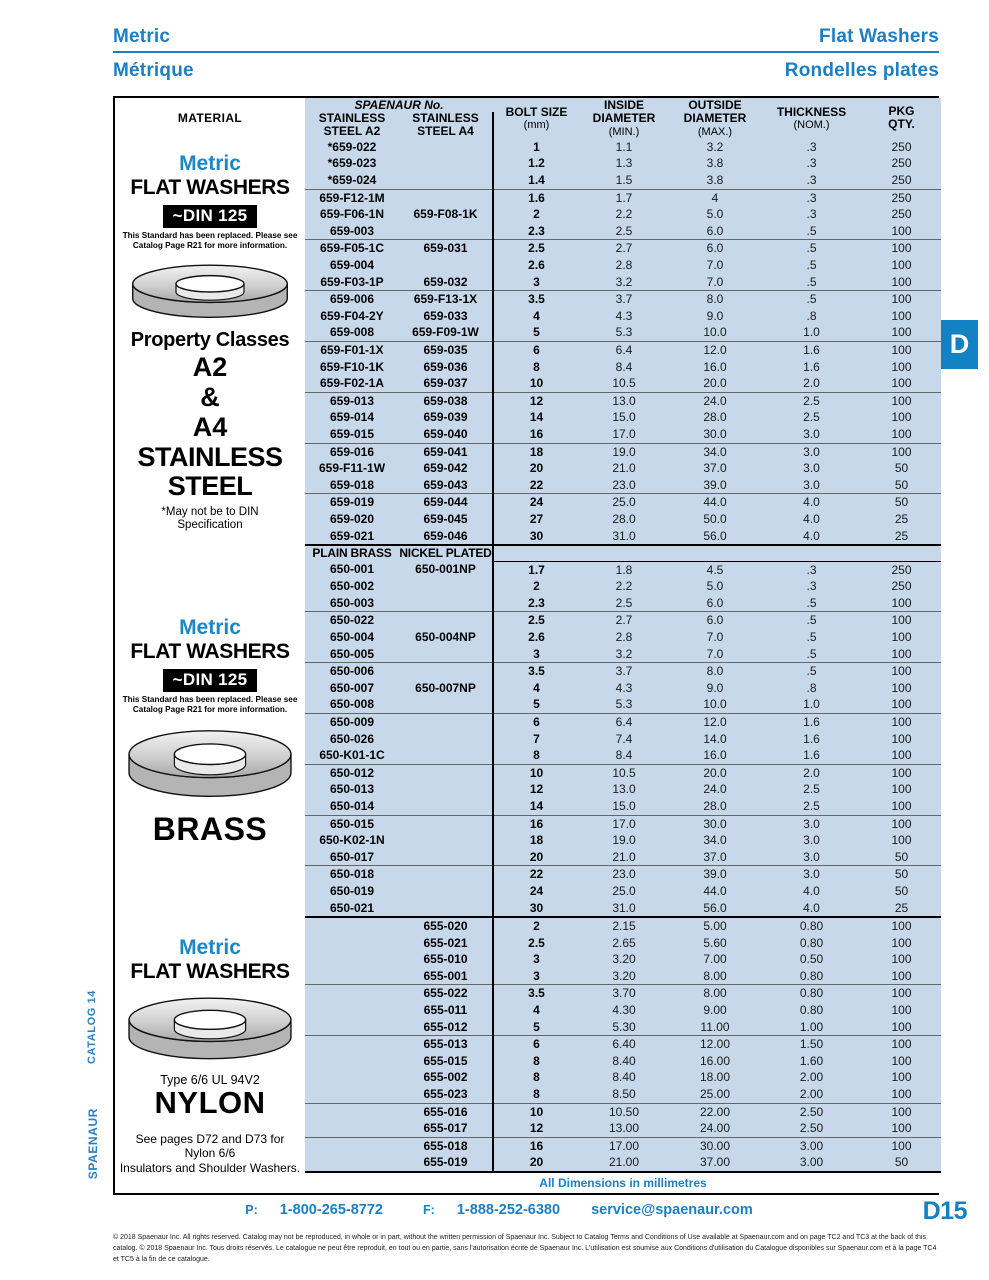  What do you see at coordinates (446, 1129) in the screenshot?
I see `cell-spaenaur-a4: 655-017` at bounding box center [446, 1129].